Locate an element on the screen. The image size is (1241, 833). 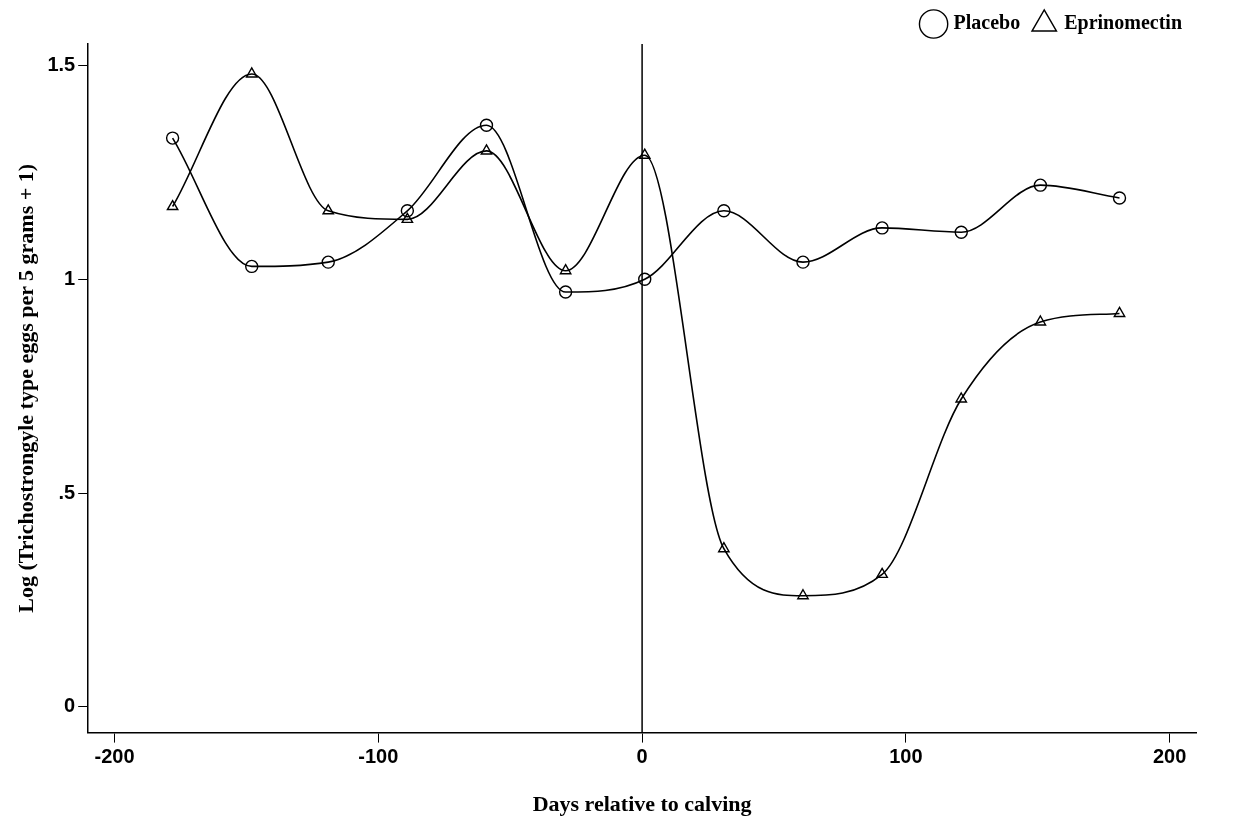
y-tick-label: 1 is located at coordinates (70, 277).